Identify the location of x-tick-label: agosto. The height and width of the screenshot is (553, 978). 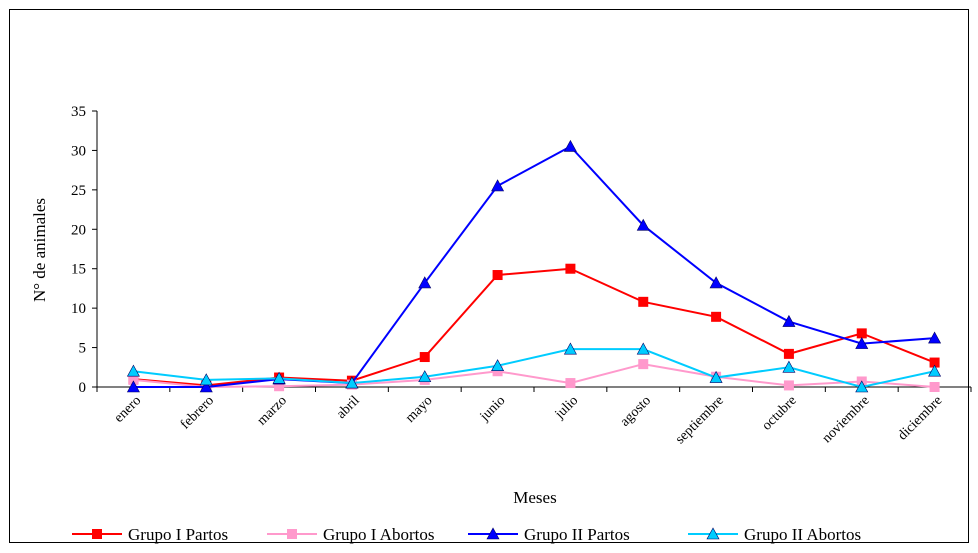
(636, 411).